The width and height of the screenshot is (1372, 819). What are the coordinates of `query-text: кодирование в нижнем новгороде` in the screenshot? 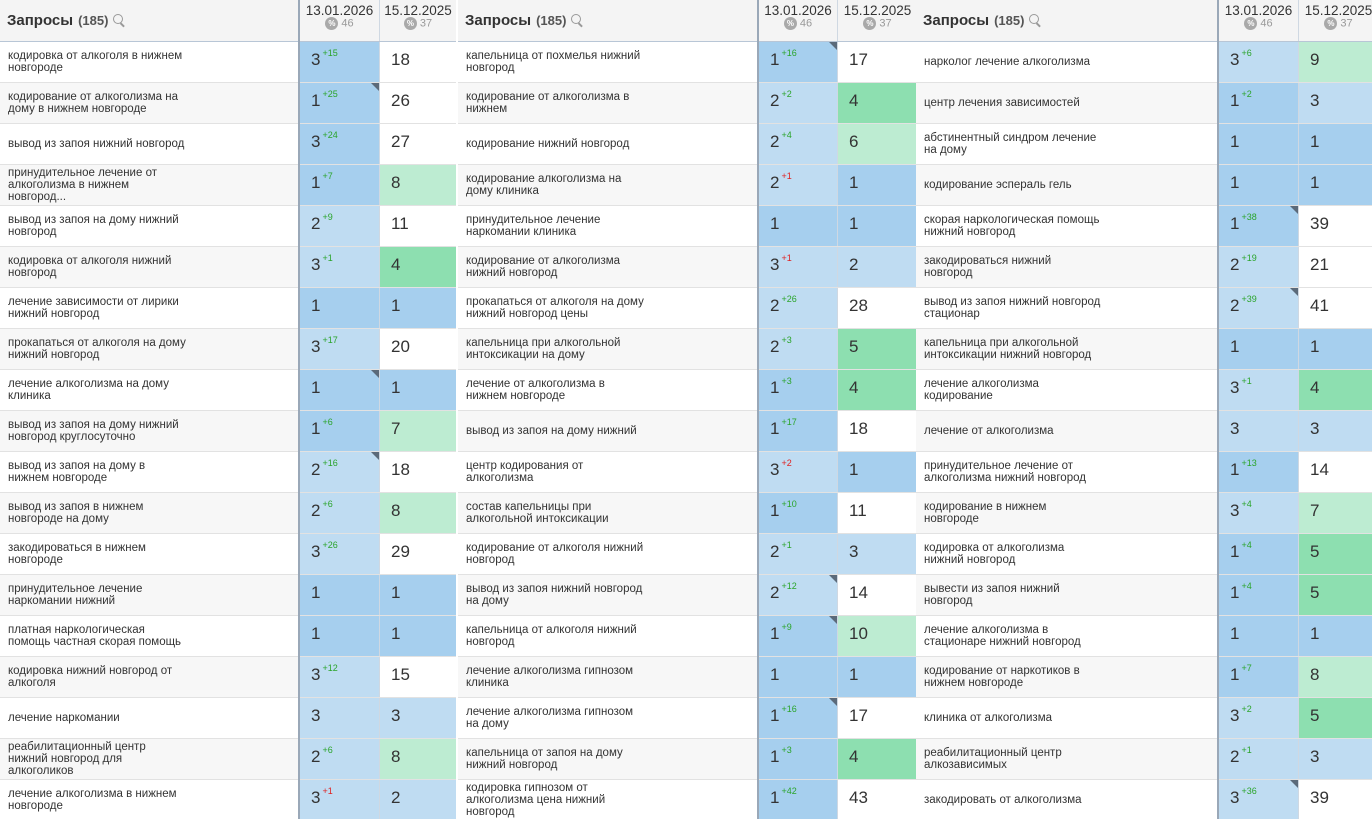 It's located at (1067, 513).